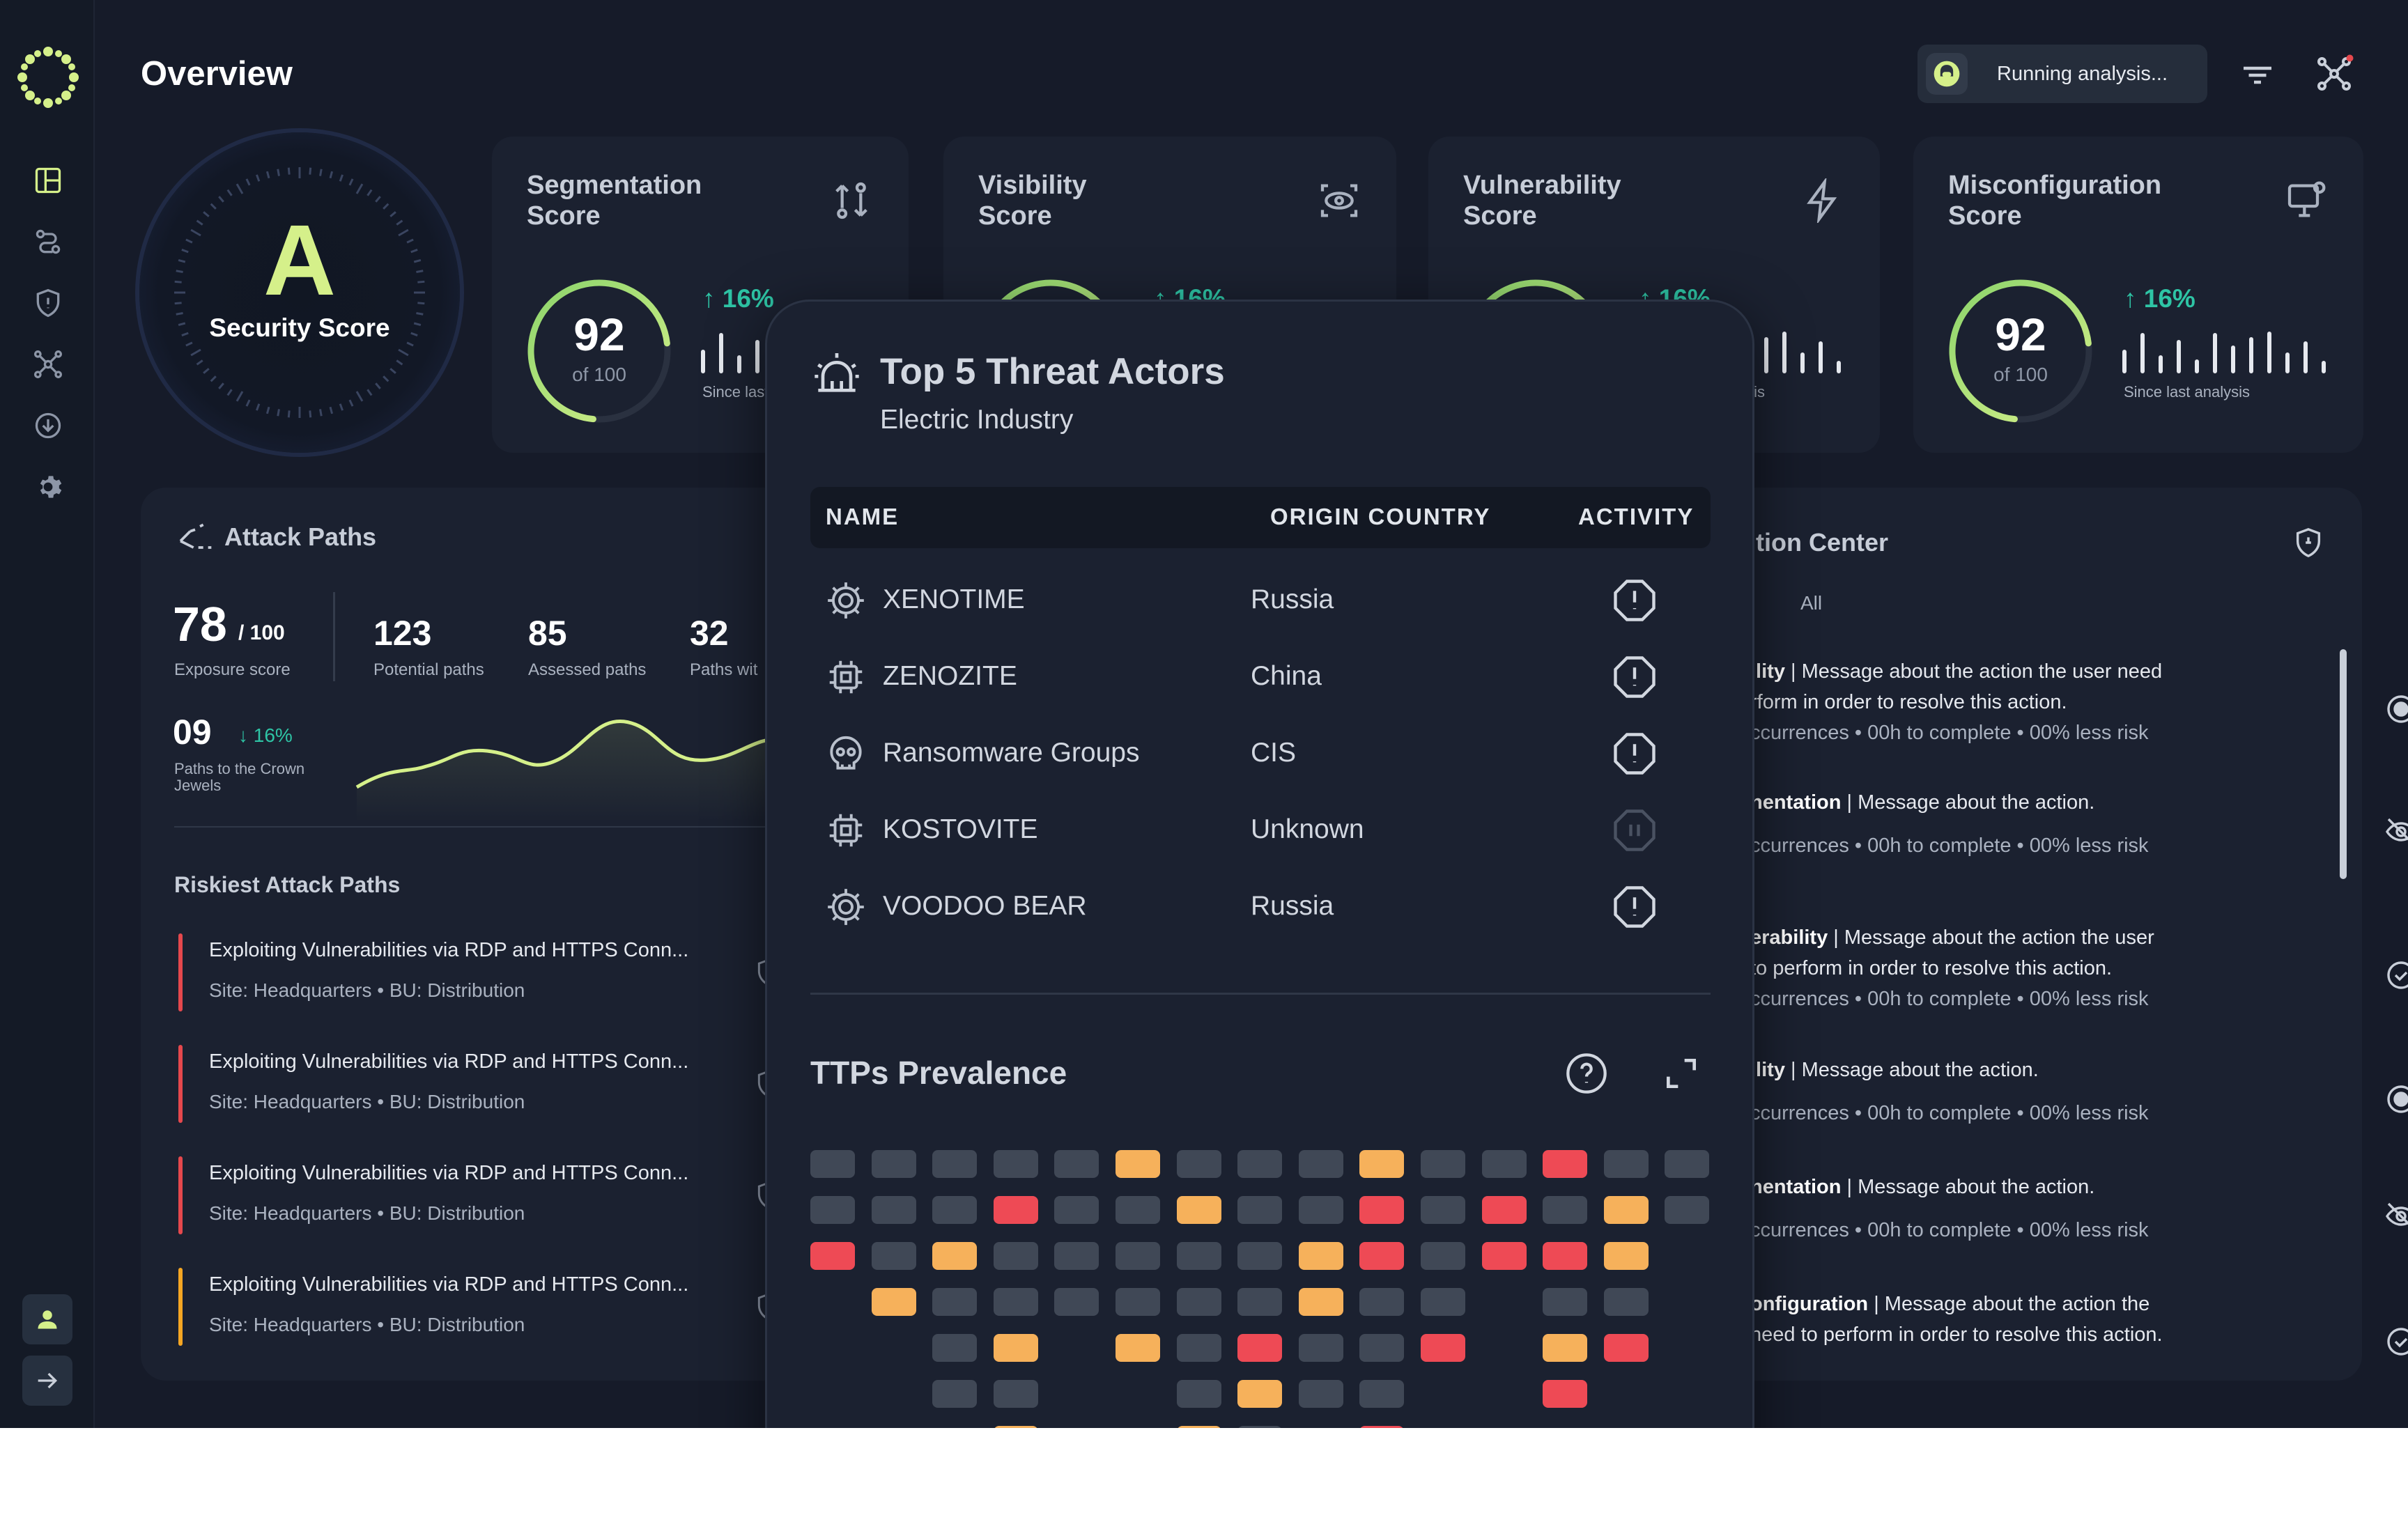 The width and height of the screenshot is (2408, 1529). What do you see at coordinates (1261, 907) in the screenshot?
I see `threat-actor-row: VOODOO BEAR Russia` at bounding box center [1261, 907].